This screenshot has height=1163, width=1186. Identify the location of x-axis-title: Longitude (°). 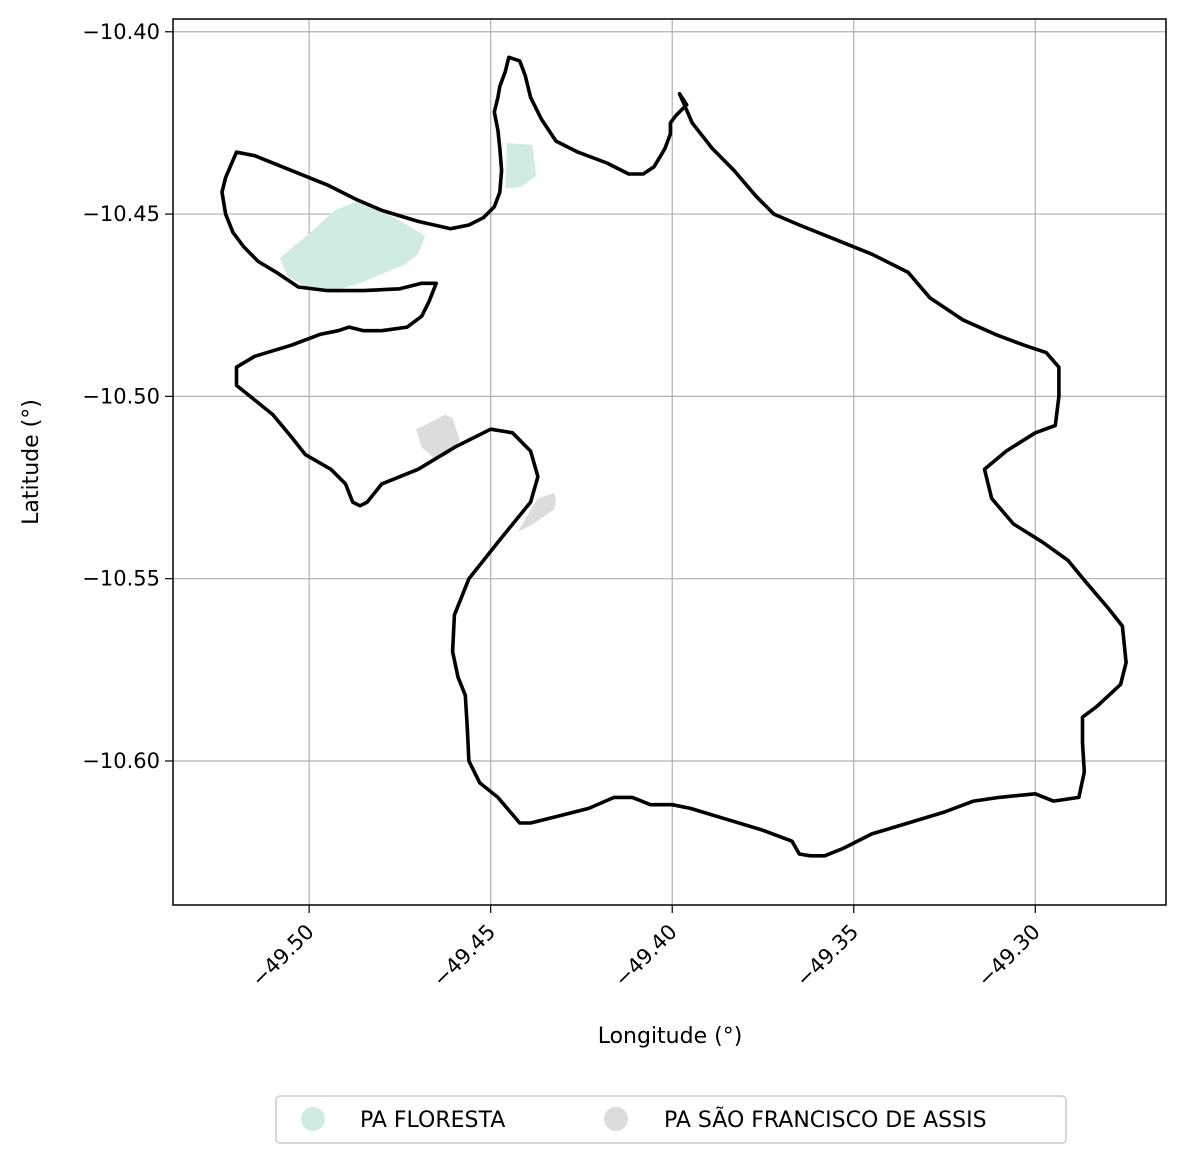
(670, 1036).